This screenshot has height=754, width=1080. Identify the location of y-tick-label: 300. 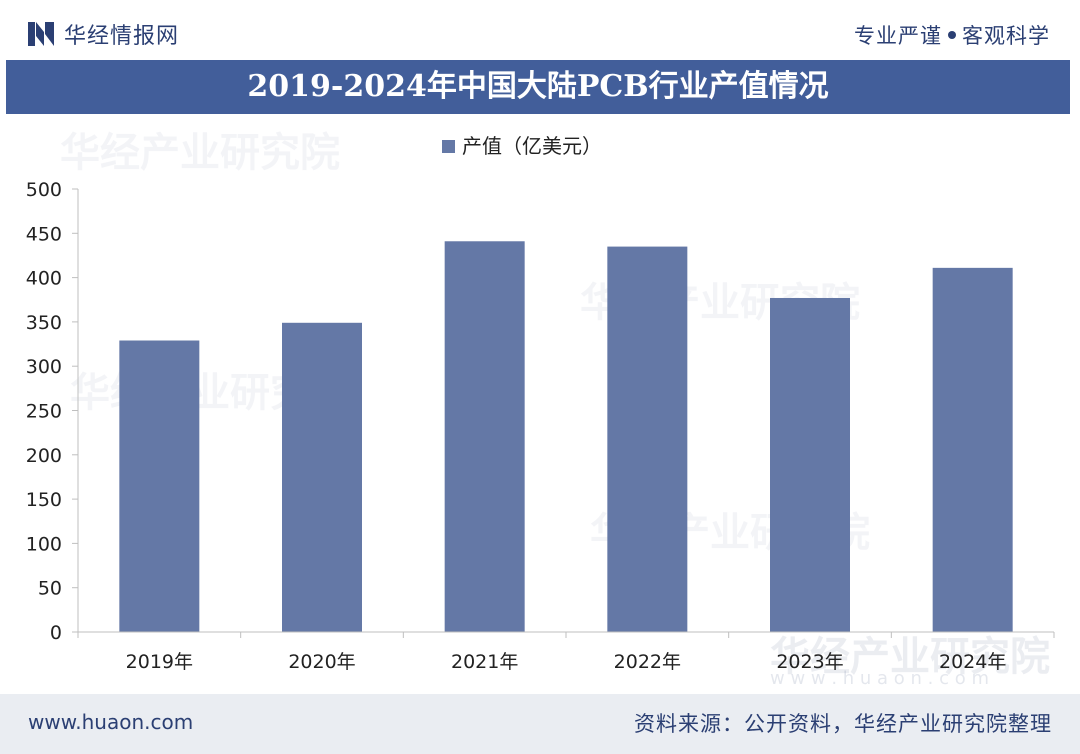
(44, 367).